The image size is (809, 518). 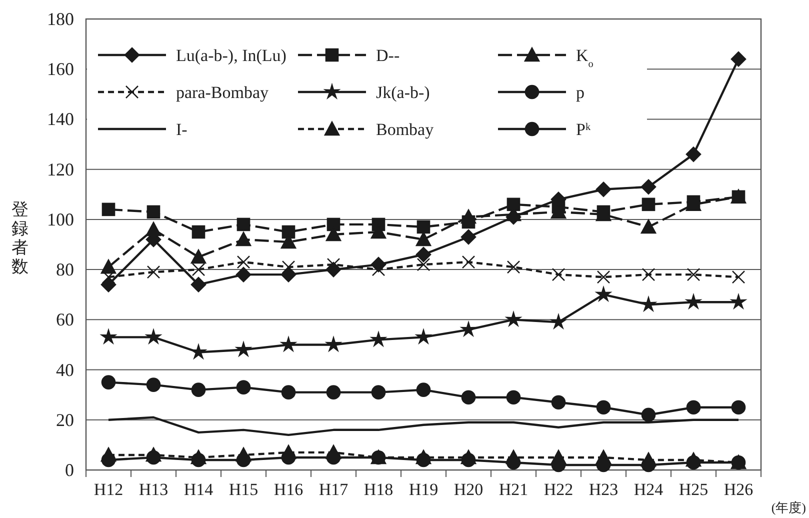 What do you see at coordinates (739, 489) in the screenshot?
I see `x-tick-label: H26` at bounding box center [739, 489].